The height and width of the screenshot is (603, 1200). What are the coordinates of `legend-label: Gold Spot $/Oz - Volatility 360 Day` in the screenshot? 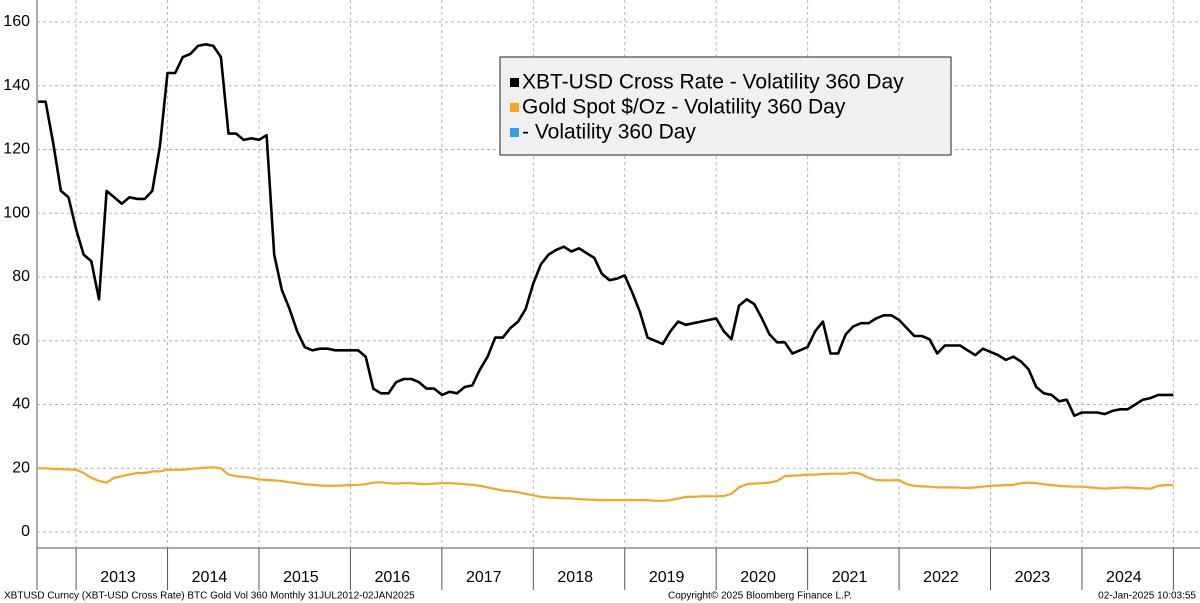 It's located at (684, 107).